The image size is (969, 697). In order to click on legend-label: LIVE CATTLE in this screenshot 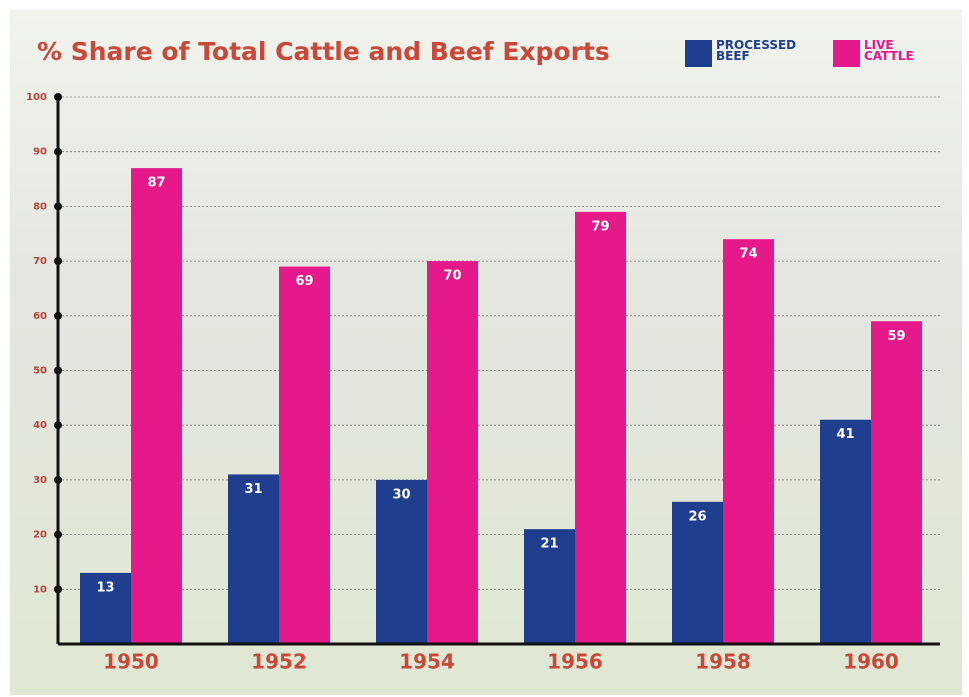, I will do `click(889, 50)`.